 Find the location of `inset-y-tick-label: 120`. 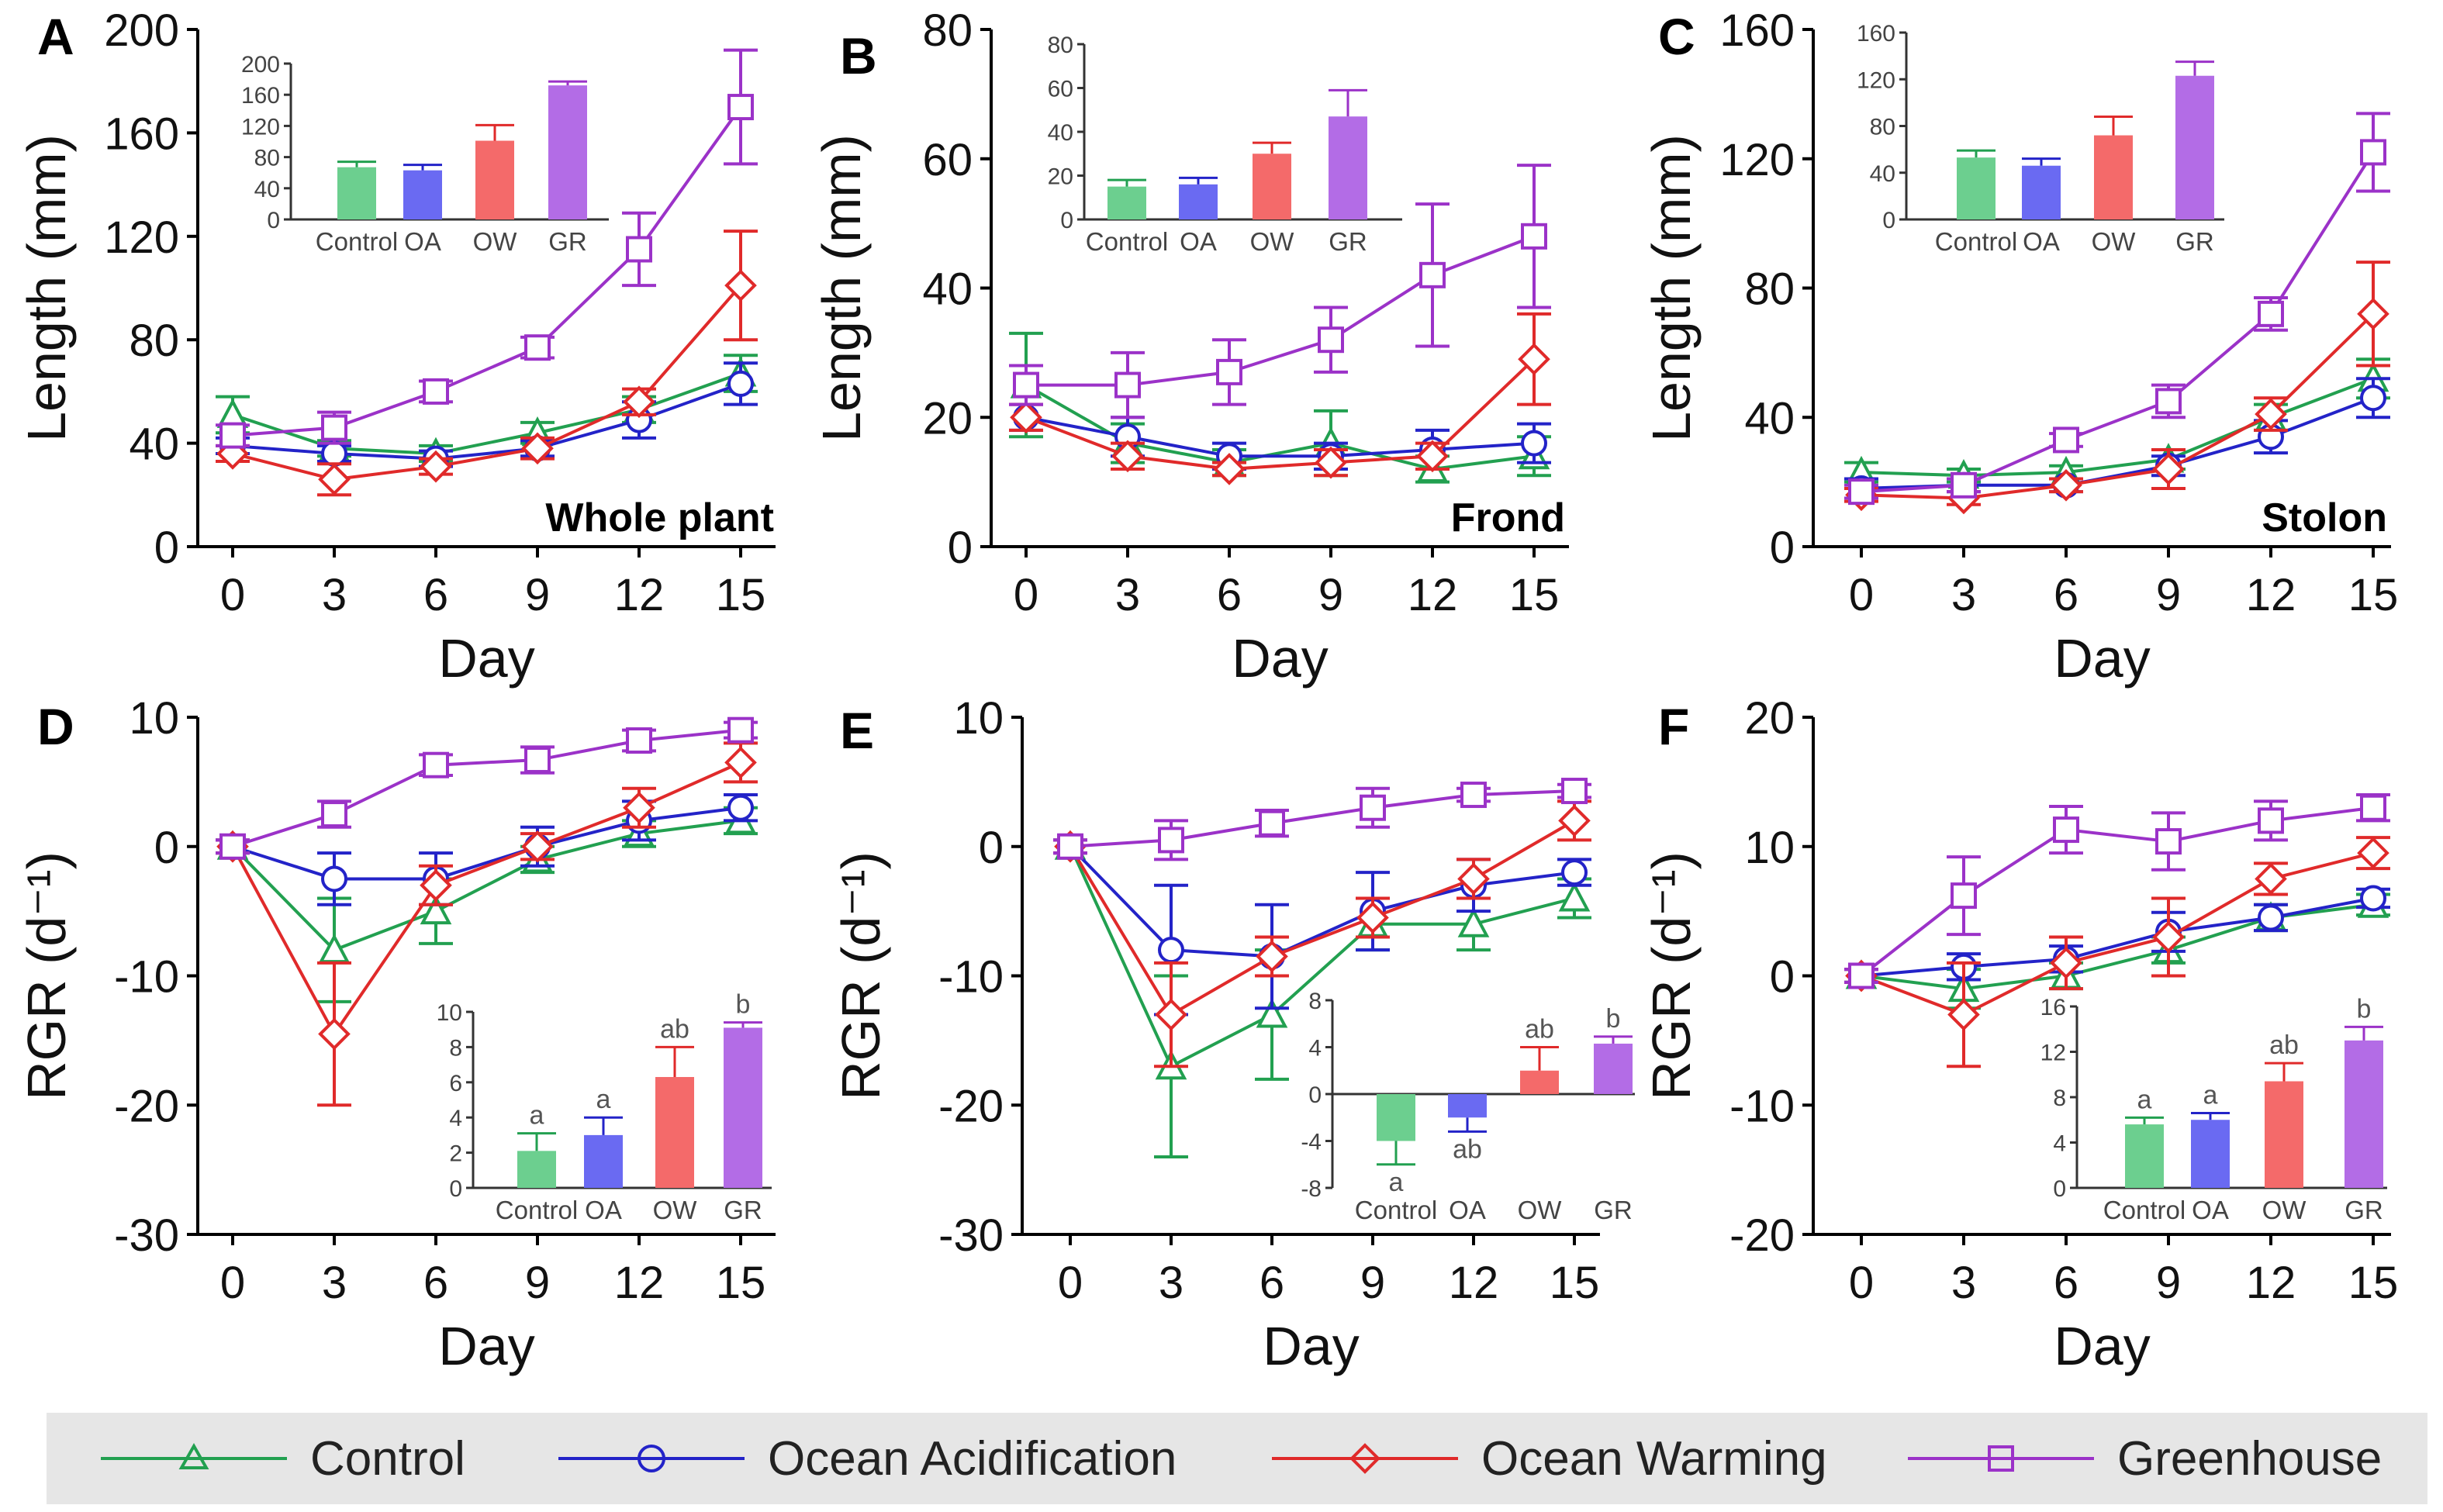

inset-y-tick-label: 120 is located at coordinates (260, 127).